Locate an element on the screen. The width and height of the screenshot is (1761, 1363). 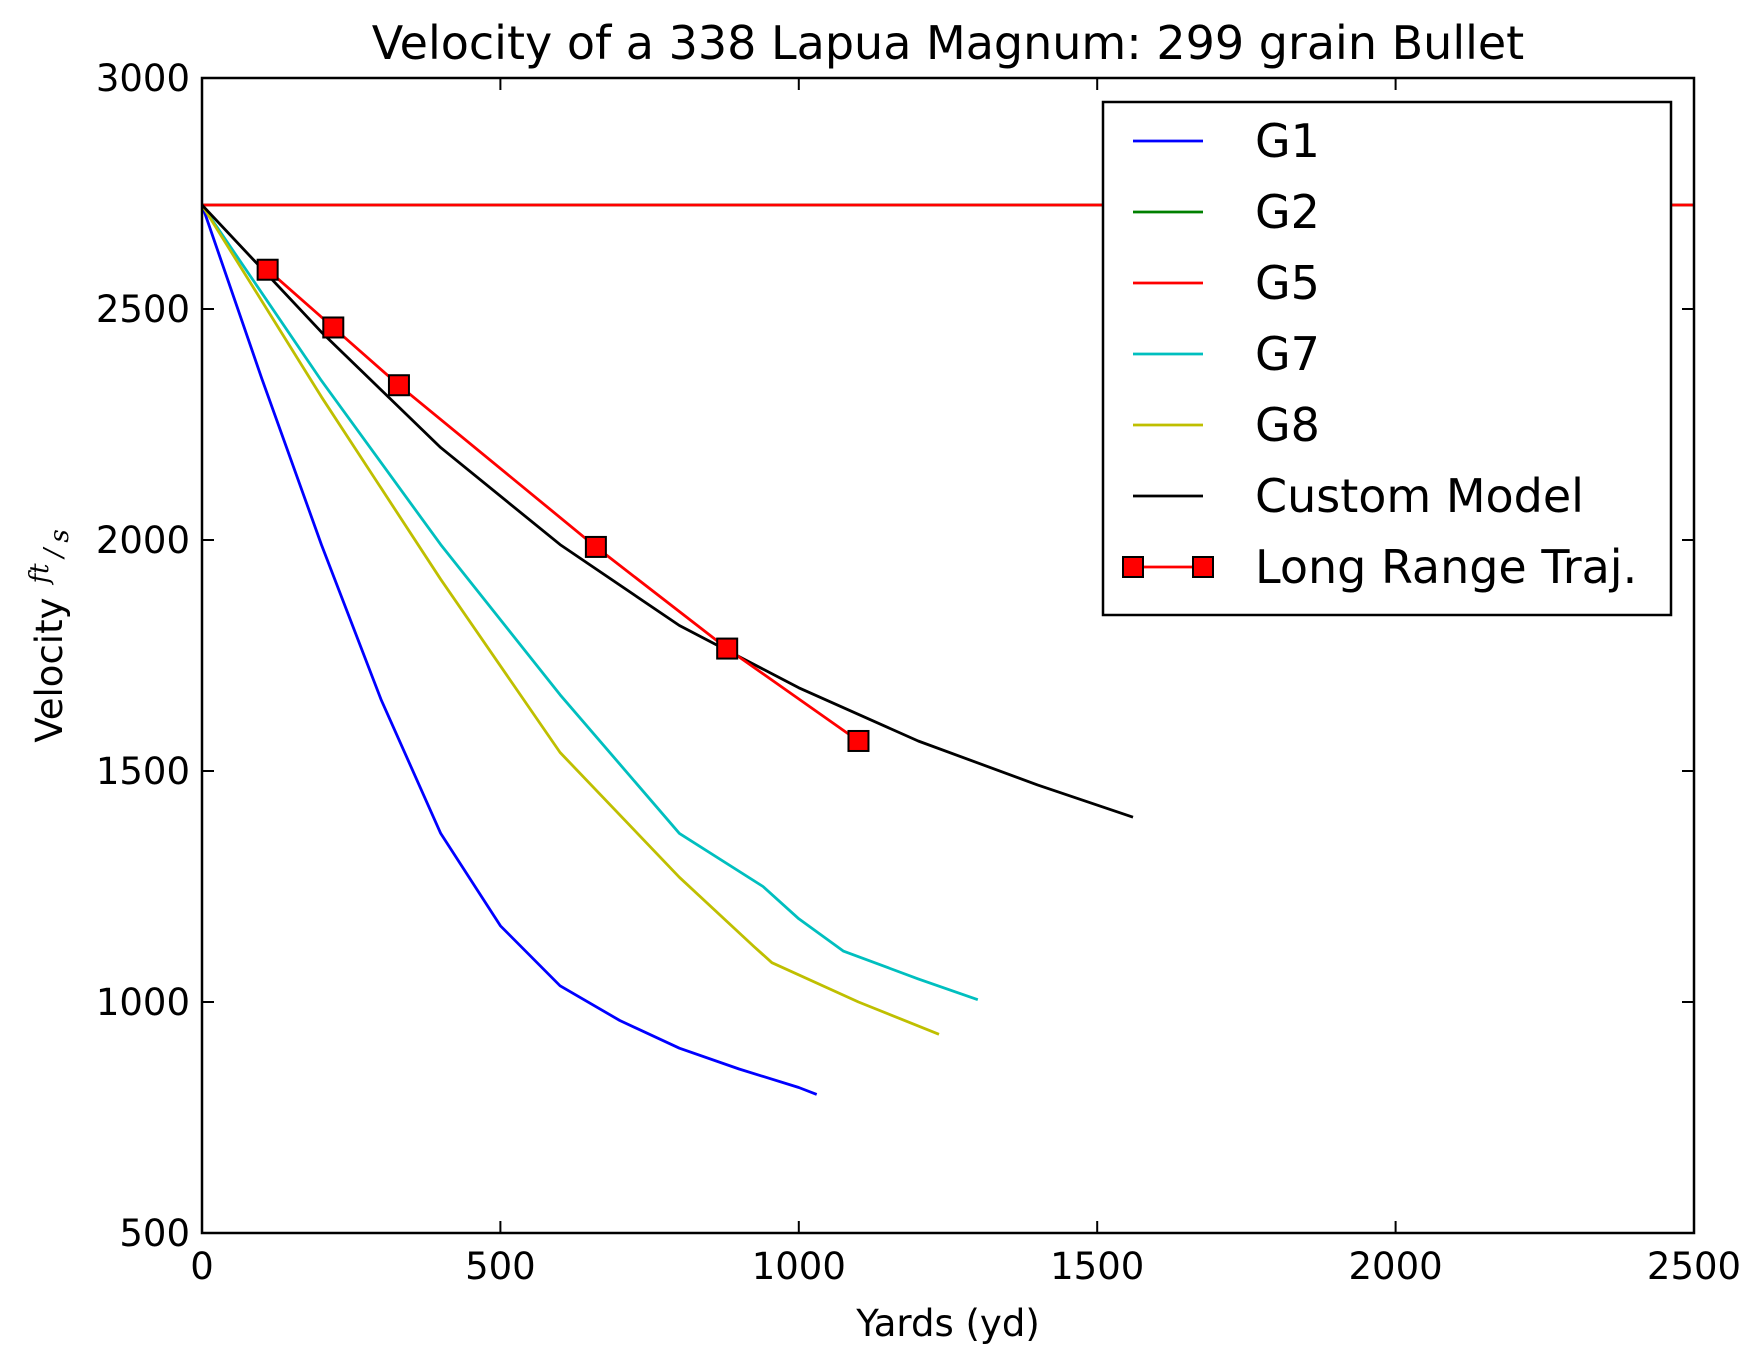
x-tick-label: 500 is located at coordinates (500, 1266).